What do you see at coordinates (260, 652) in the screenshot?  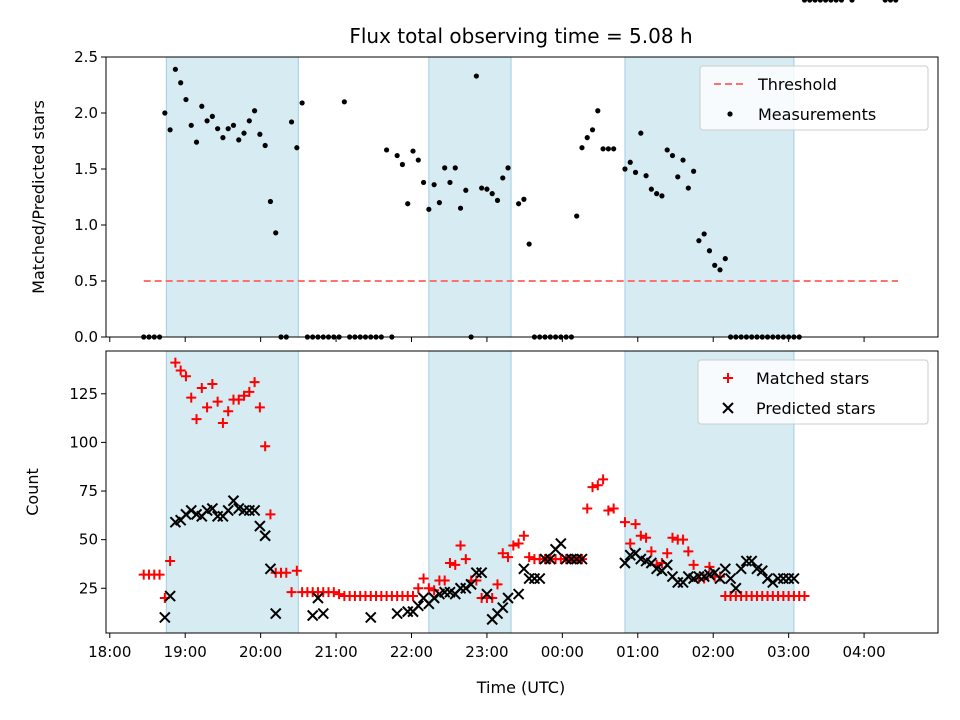 I see `x-tick-label: 20:00` at bounding box center [260, 652].